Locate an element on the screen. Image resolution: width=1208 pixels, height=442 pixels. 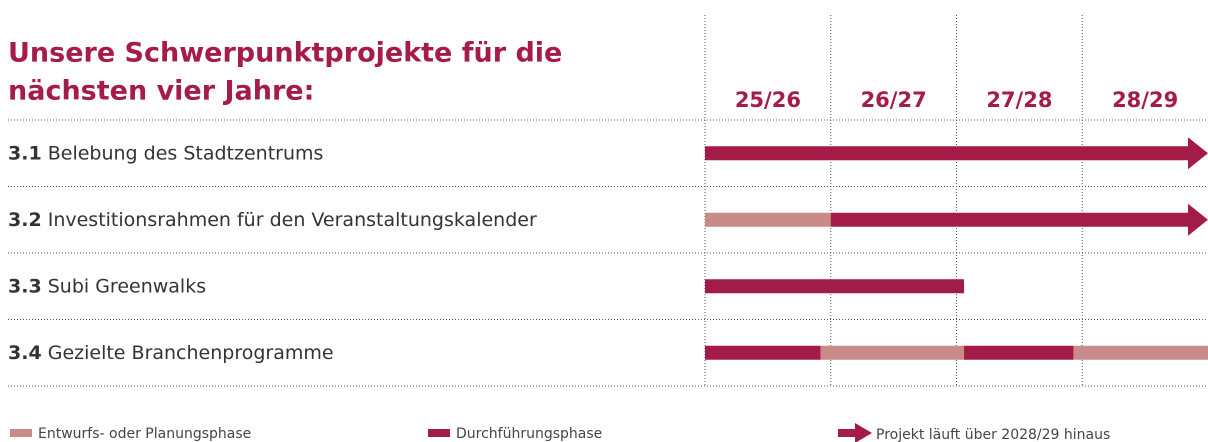
period-label: 28/29 is located at coordinates (1145, 100).